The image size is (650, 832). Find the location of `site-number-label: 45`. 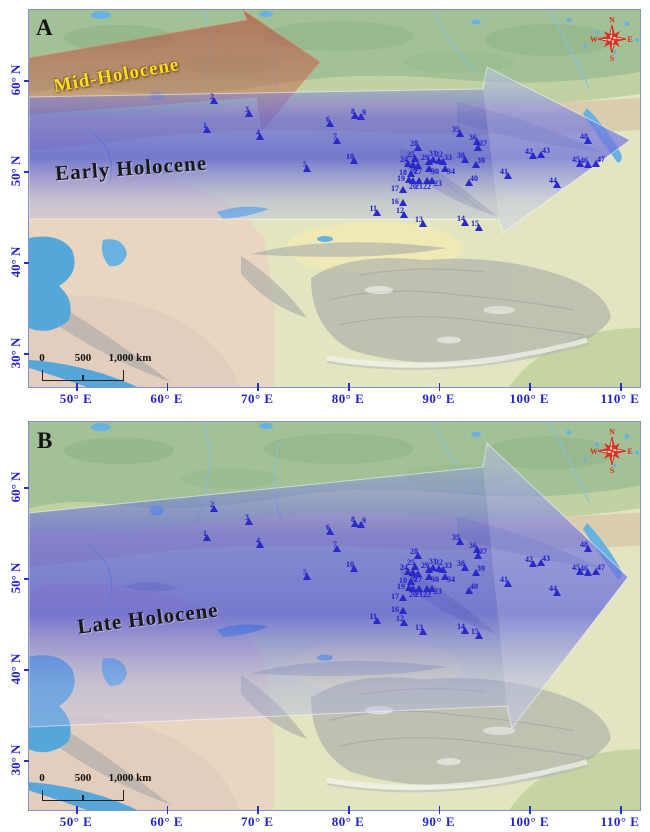

site-number-label: 45 is located at coordinates (576, 159).